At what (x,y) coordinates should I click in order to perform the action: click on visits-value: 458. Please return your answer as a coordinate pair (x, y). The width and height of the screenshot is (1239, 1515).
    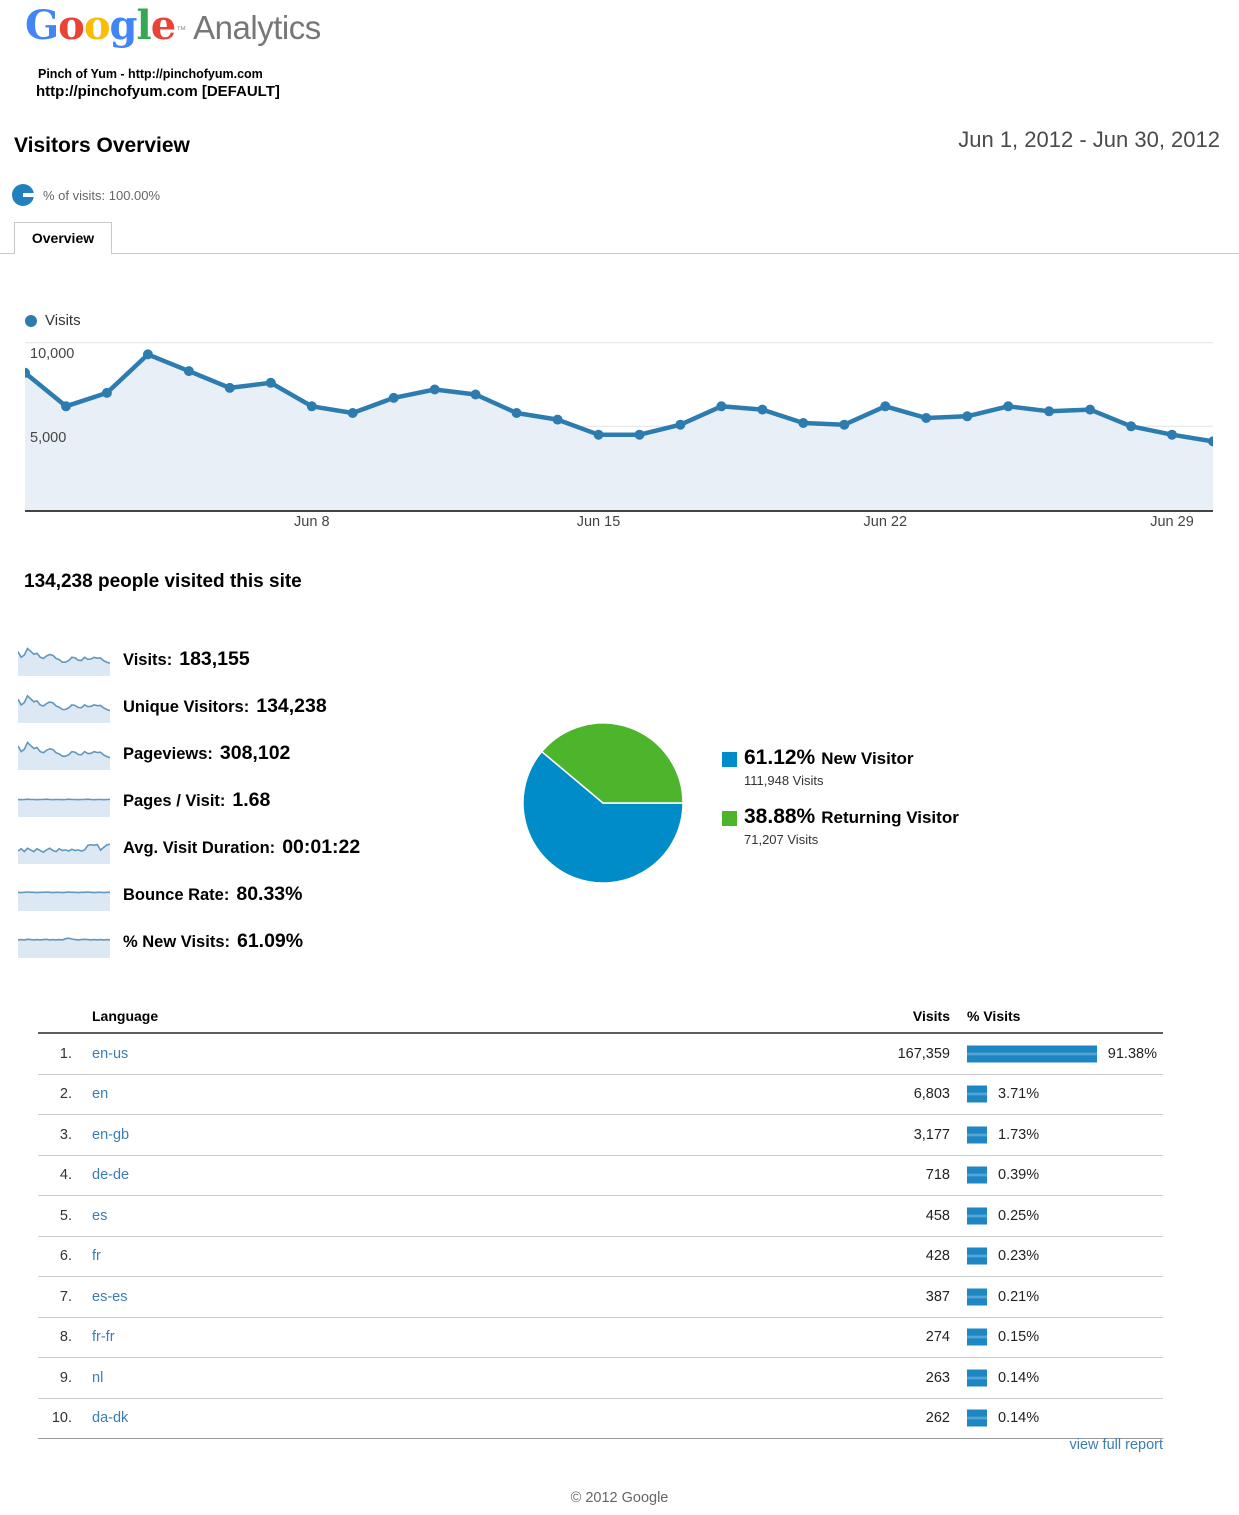
    Looking at the image, I should click on (937, 1215).